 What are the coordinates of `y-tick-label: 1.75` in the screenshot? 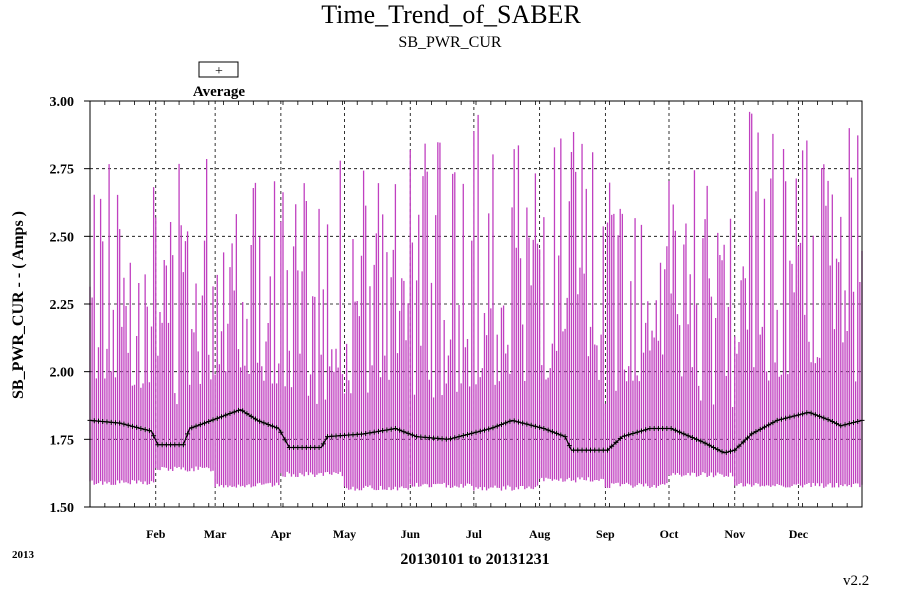 It's located at (62, 440).